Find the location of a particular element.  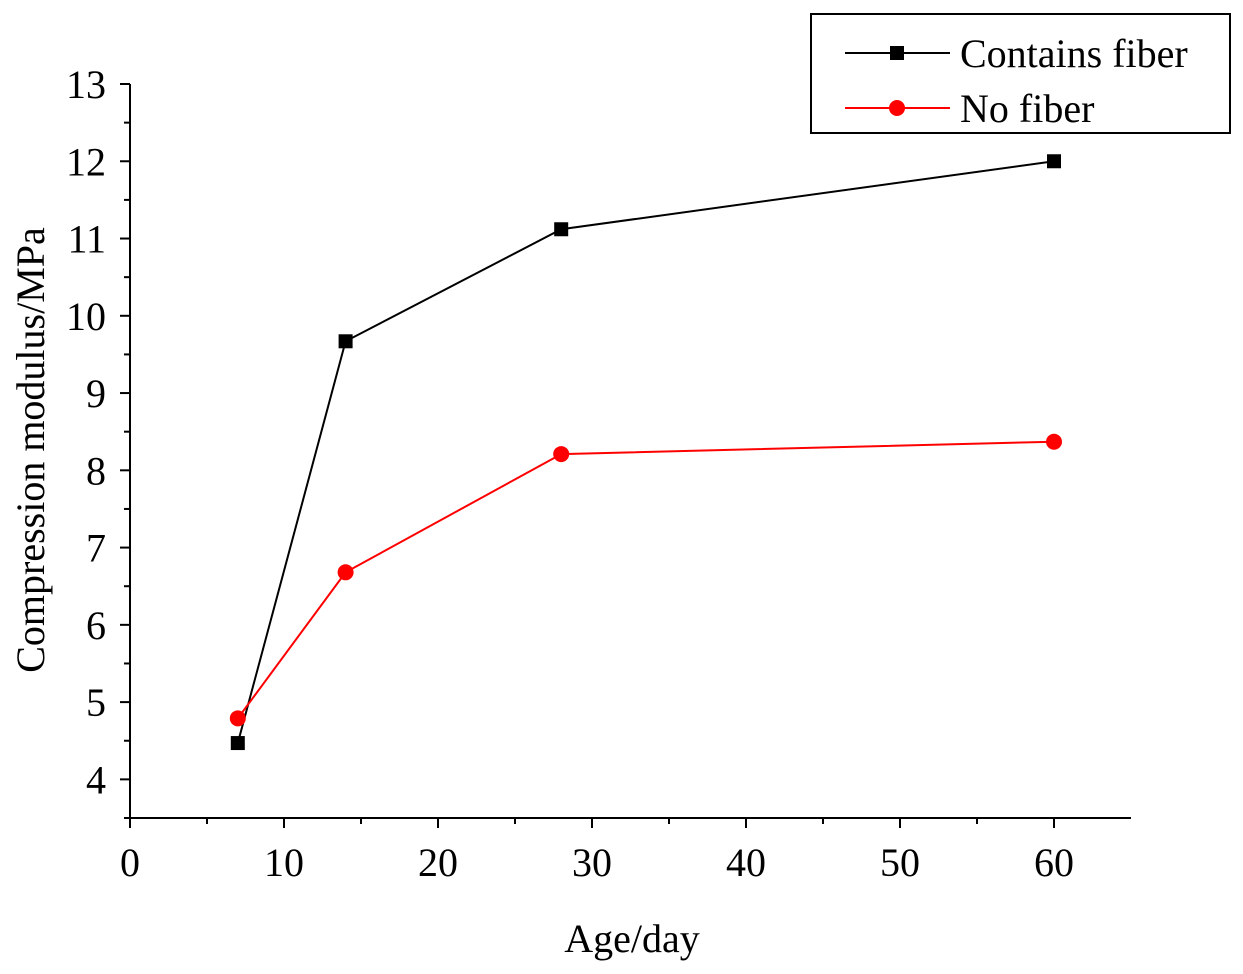

x-tick-label-30: 30 is located at coordinates (592, 862).